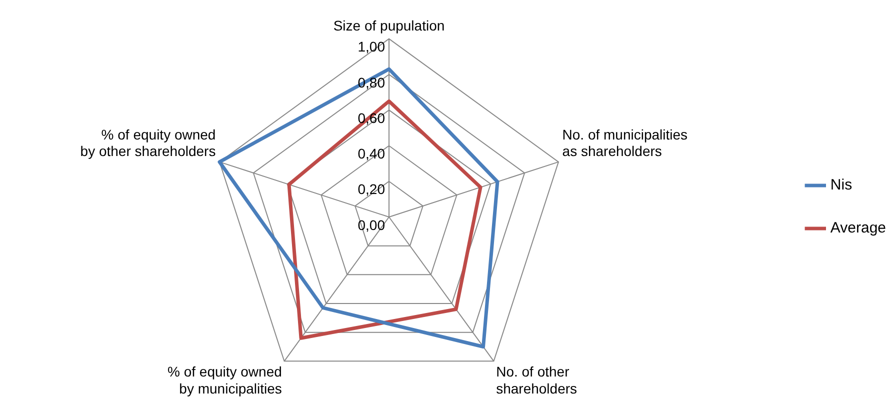  Describe the element at coordinates (537, 380) in the screenshot. I see `spoke-label: No. of other shareholders` at that location.